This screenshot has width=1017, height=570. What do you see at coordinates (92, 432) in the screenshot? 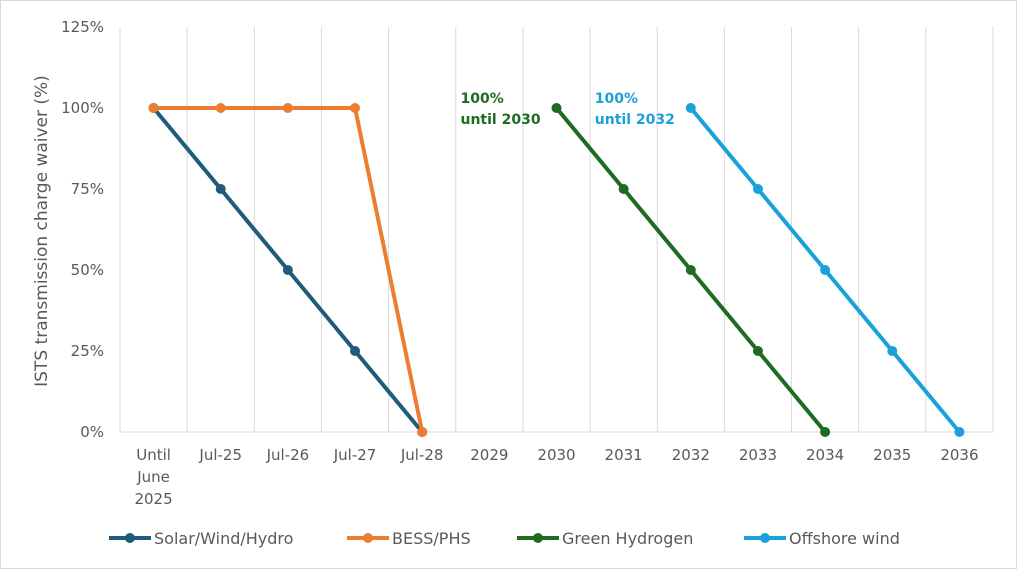
I see `y-tick-label: 0%` at bounding box center [92, 432].